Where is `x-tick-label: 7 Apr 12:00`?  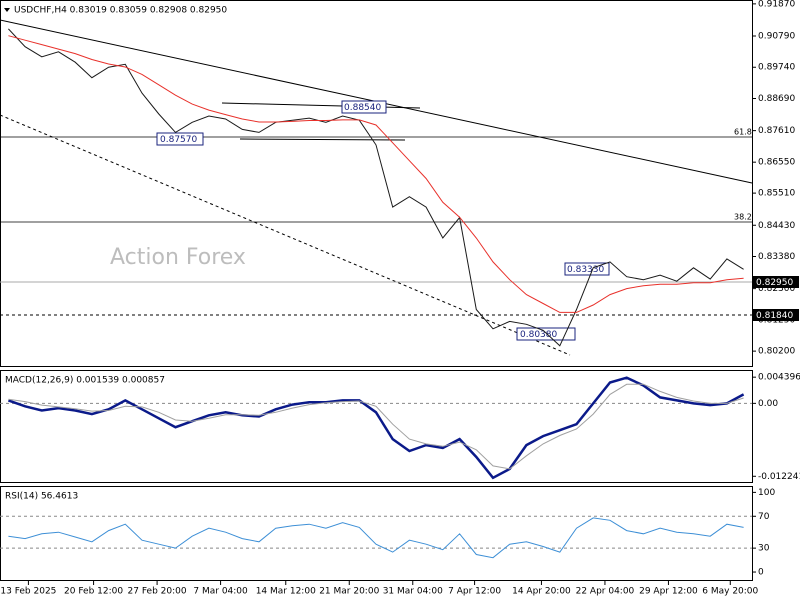 x-tick-label: 7 Apr 12:00 is located at coordinates (474, 592).